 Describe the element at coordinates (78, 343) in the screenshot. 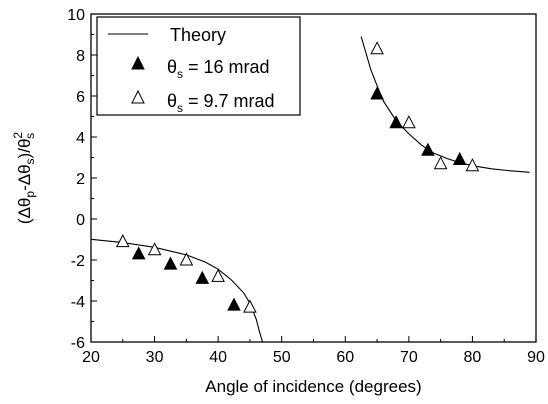

I see `y-tick-label: -6` at that location.